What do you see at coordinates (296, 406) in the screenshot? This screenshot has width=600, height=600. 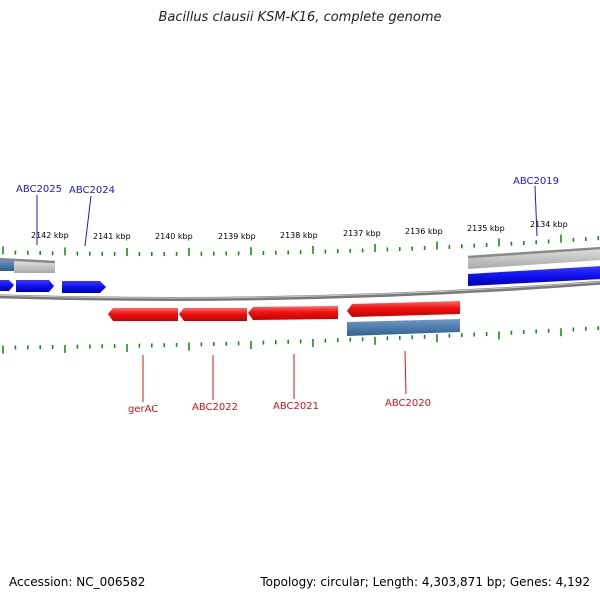 I see `gene-label: ABC2021` at bounding box center [296, 406].